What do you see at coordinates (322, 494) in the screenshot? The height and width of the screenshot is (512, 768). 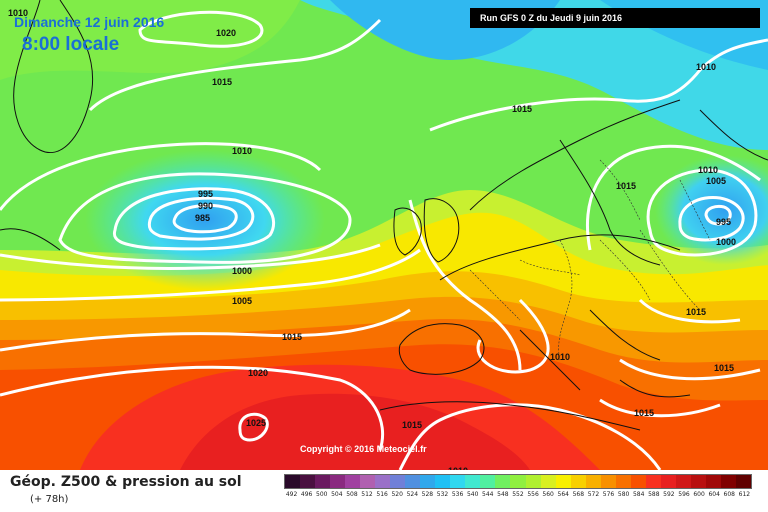 I see `scale-label: 500` at bounding box center [322, 494].